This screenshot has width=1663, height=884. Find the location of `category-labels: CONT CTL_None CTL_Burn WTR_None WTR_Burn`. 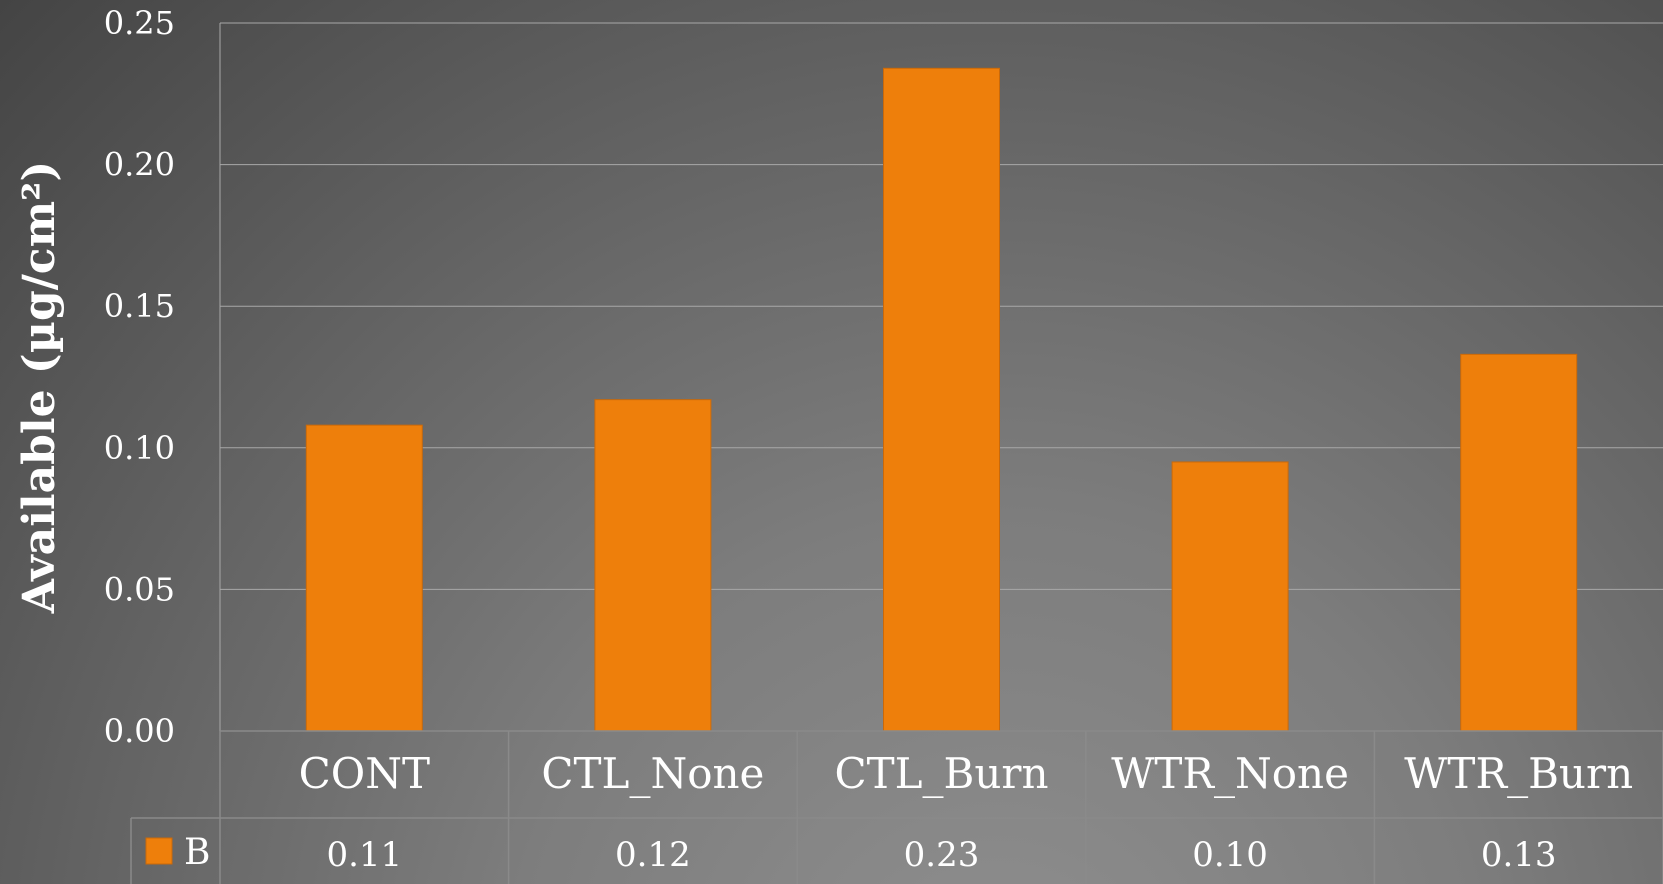

category-labels: CONT CTL_None CTL_Burn WTR_None WTR_Burn is located at coordinates (966, 773).